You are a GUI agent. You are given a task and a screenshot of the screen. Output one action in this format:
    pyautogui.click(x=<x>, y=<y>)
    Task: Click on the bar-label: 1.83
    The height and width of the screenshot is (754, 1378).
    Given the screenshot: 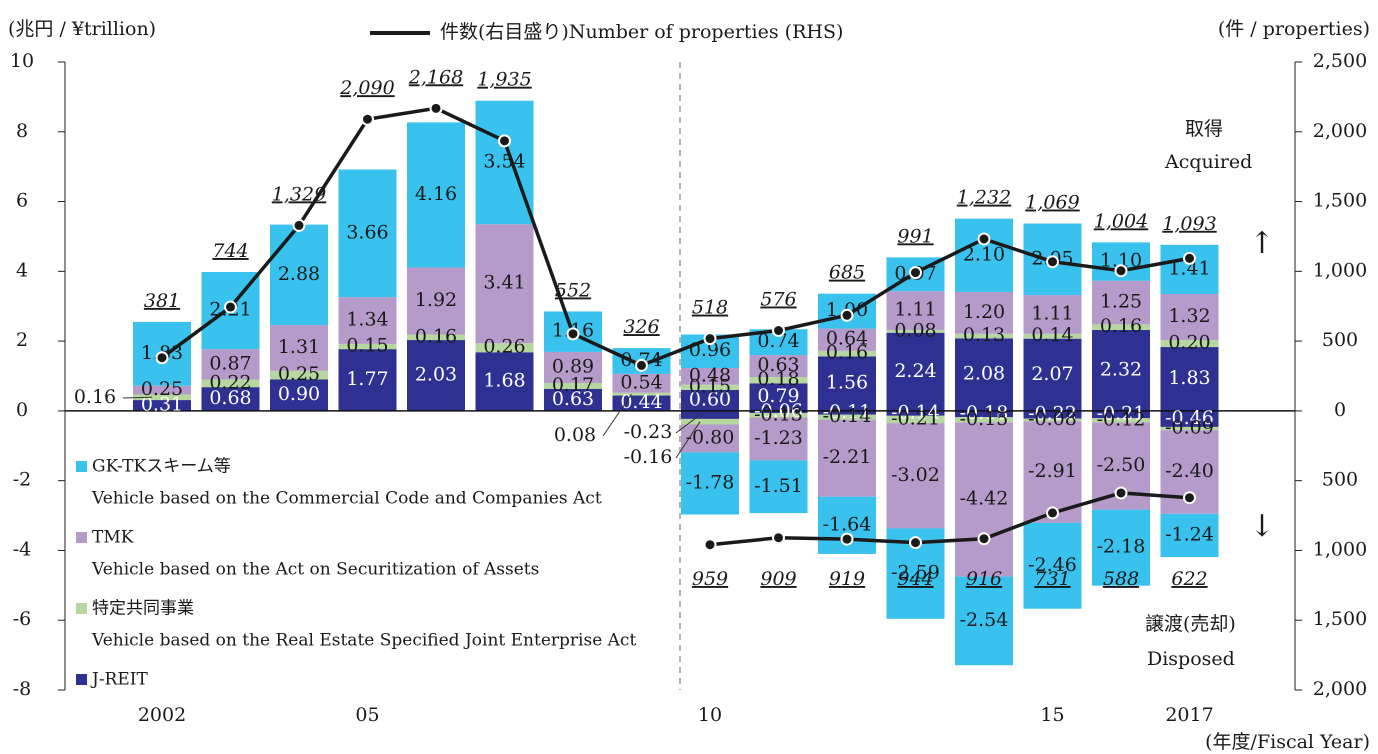 What is the action you would take?
    pyautogui.click(x=1189, y=378)
    